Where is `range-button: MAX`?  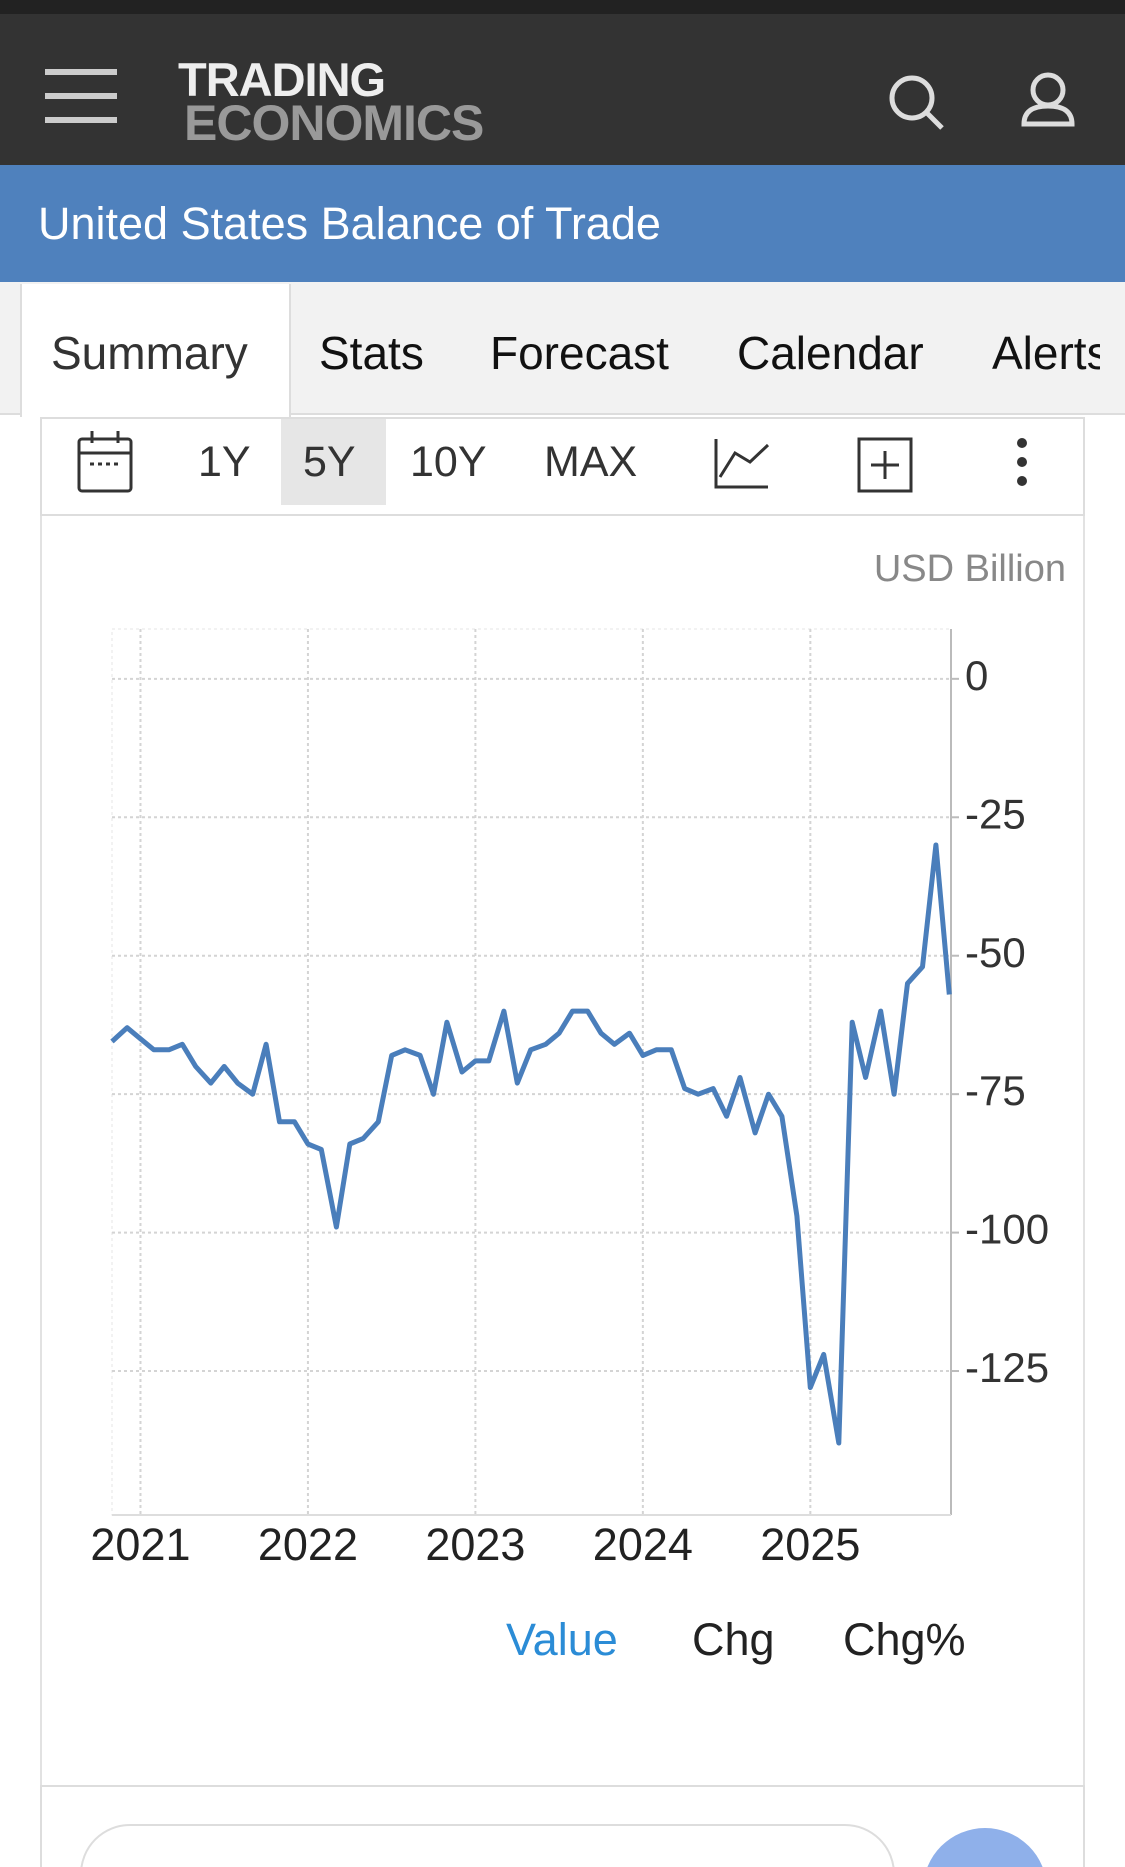 range-button: MAX is located at coordinates (591, 462).